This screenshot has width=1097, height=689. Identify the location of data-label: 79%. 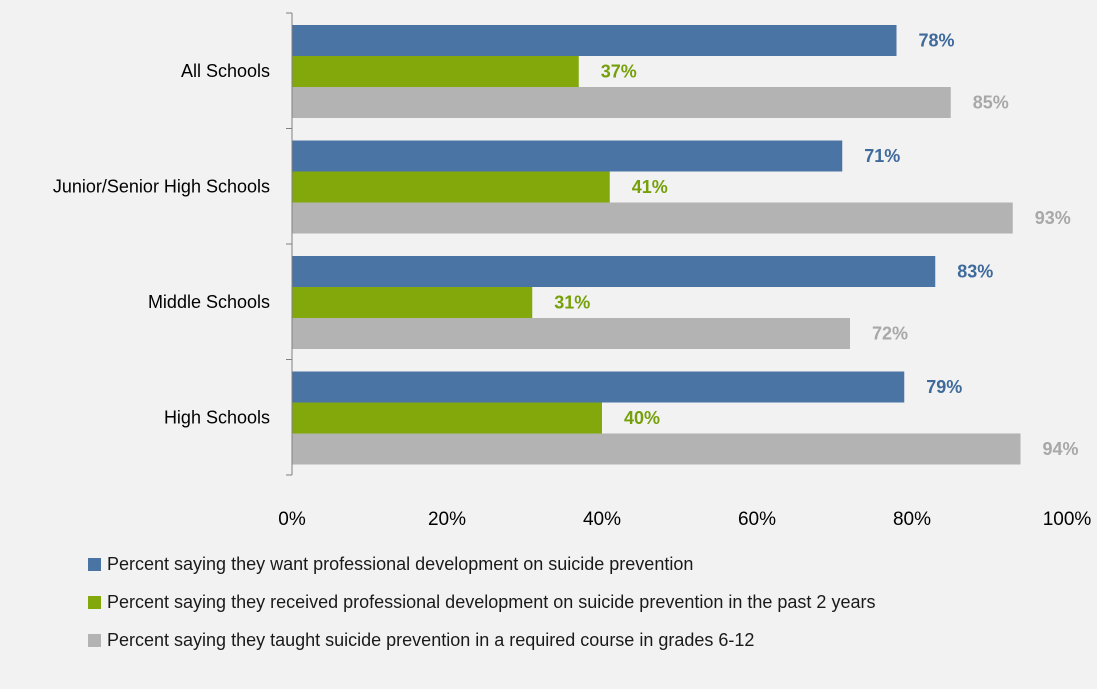
(944, 387).